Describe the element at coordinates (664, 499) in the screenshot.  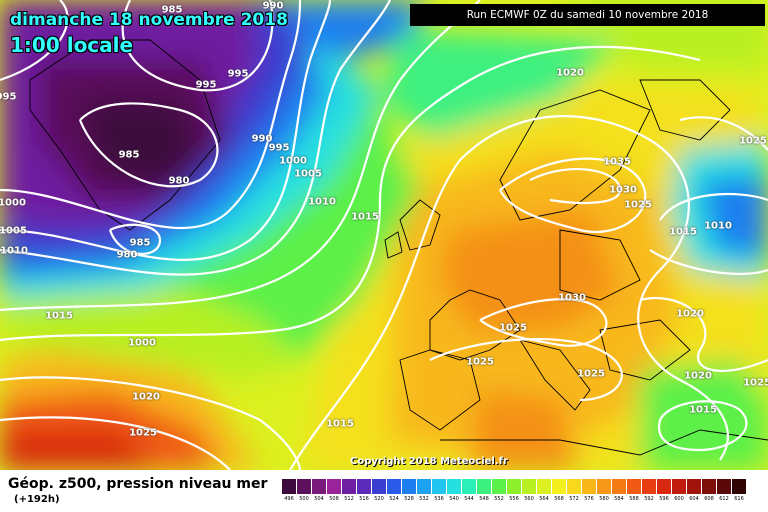
I see `scale-tick-label: 596` at that location.